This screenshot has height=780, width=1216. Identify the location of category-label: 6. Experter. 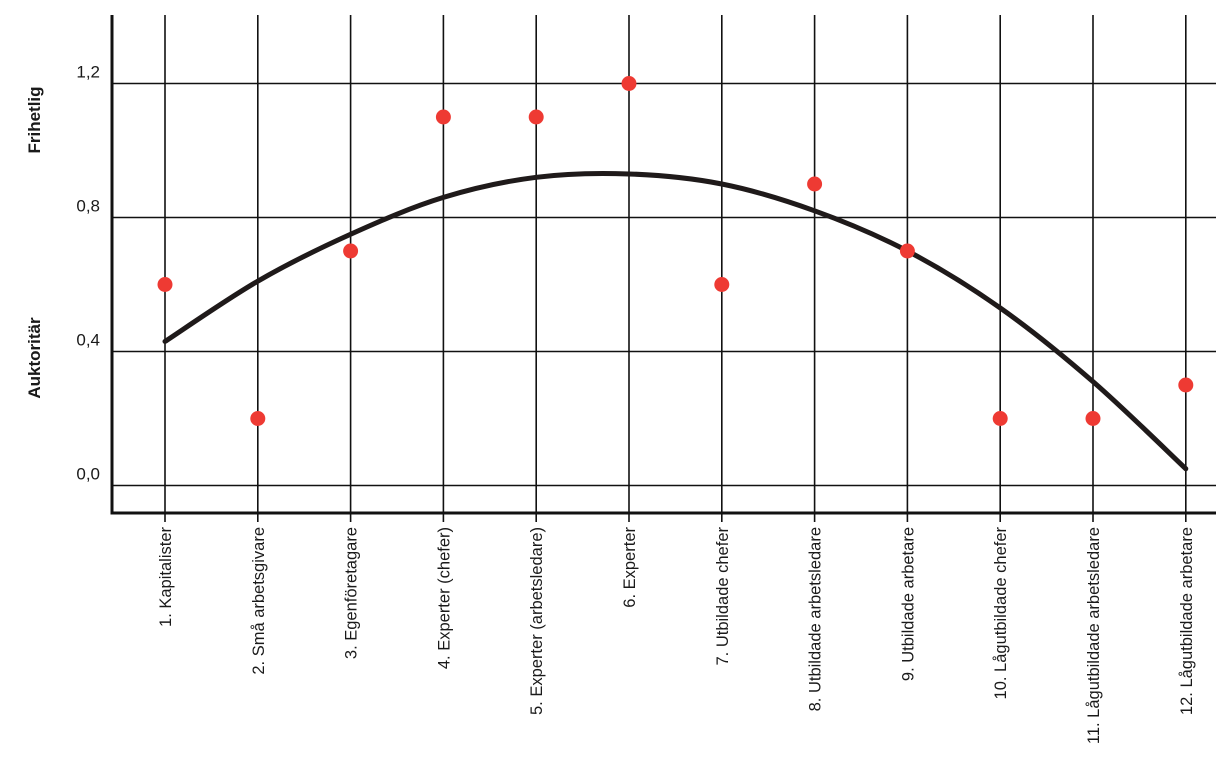
(630, 567).